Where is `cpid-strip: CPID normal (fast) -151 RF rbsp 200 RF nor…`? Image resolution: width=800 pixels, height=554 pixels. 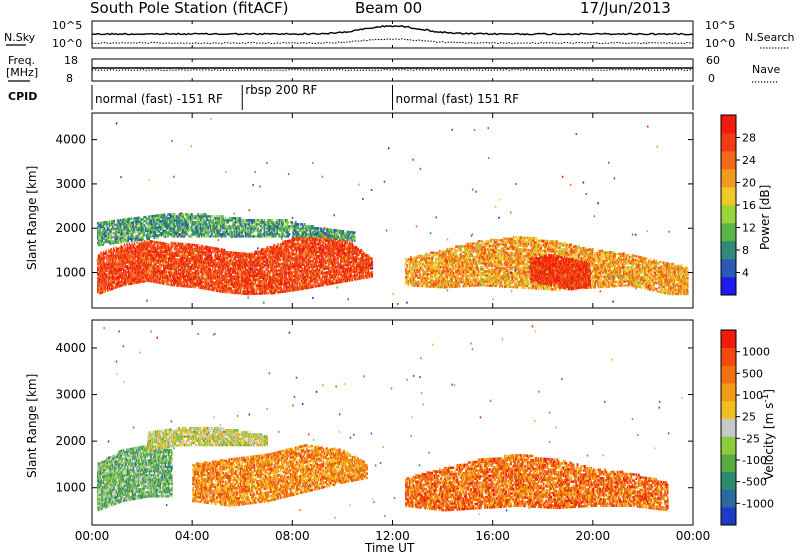 cpid-strip: CPID normal (fast) -151 RF rbsp 200 RF nor… is located at coordinates (350, 96).